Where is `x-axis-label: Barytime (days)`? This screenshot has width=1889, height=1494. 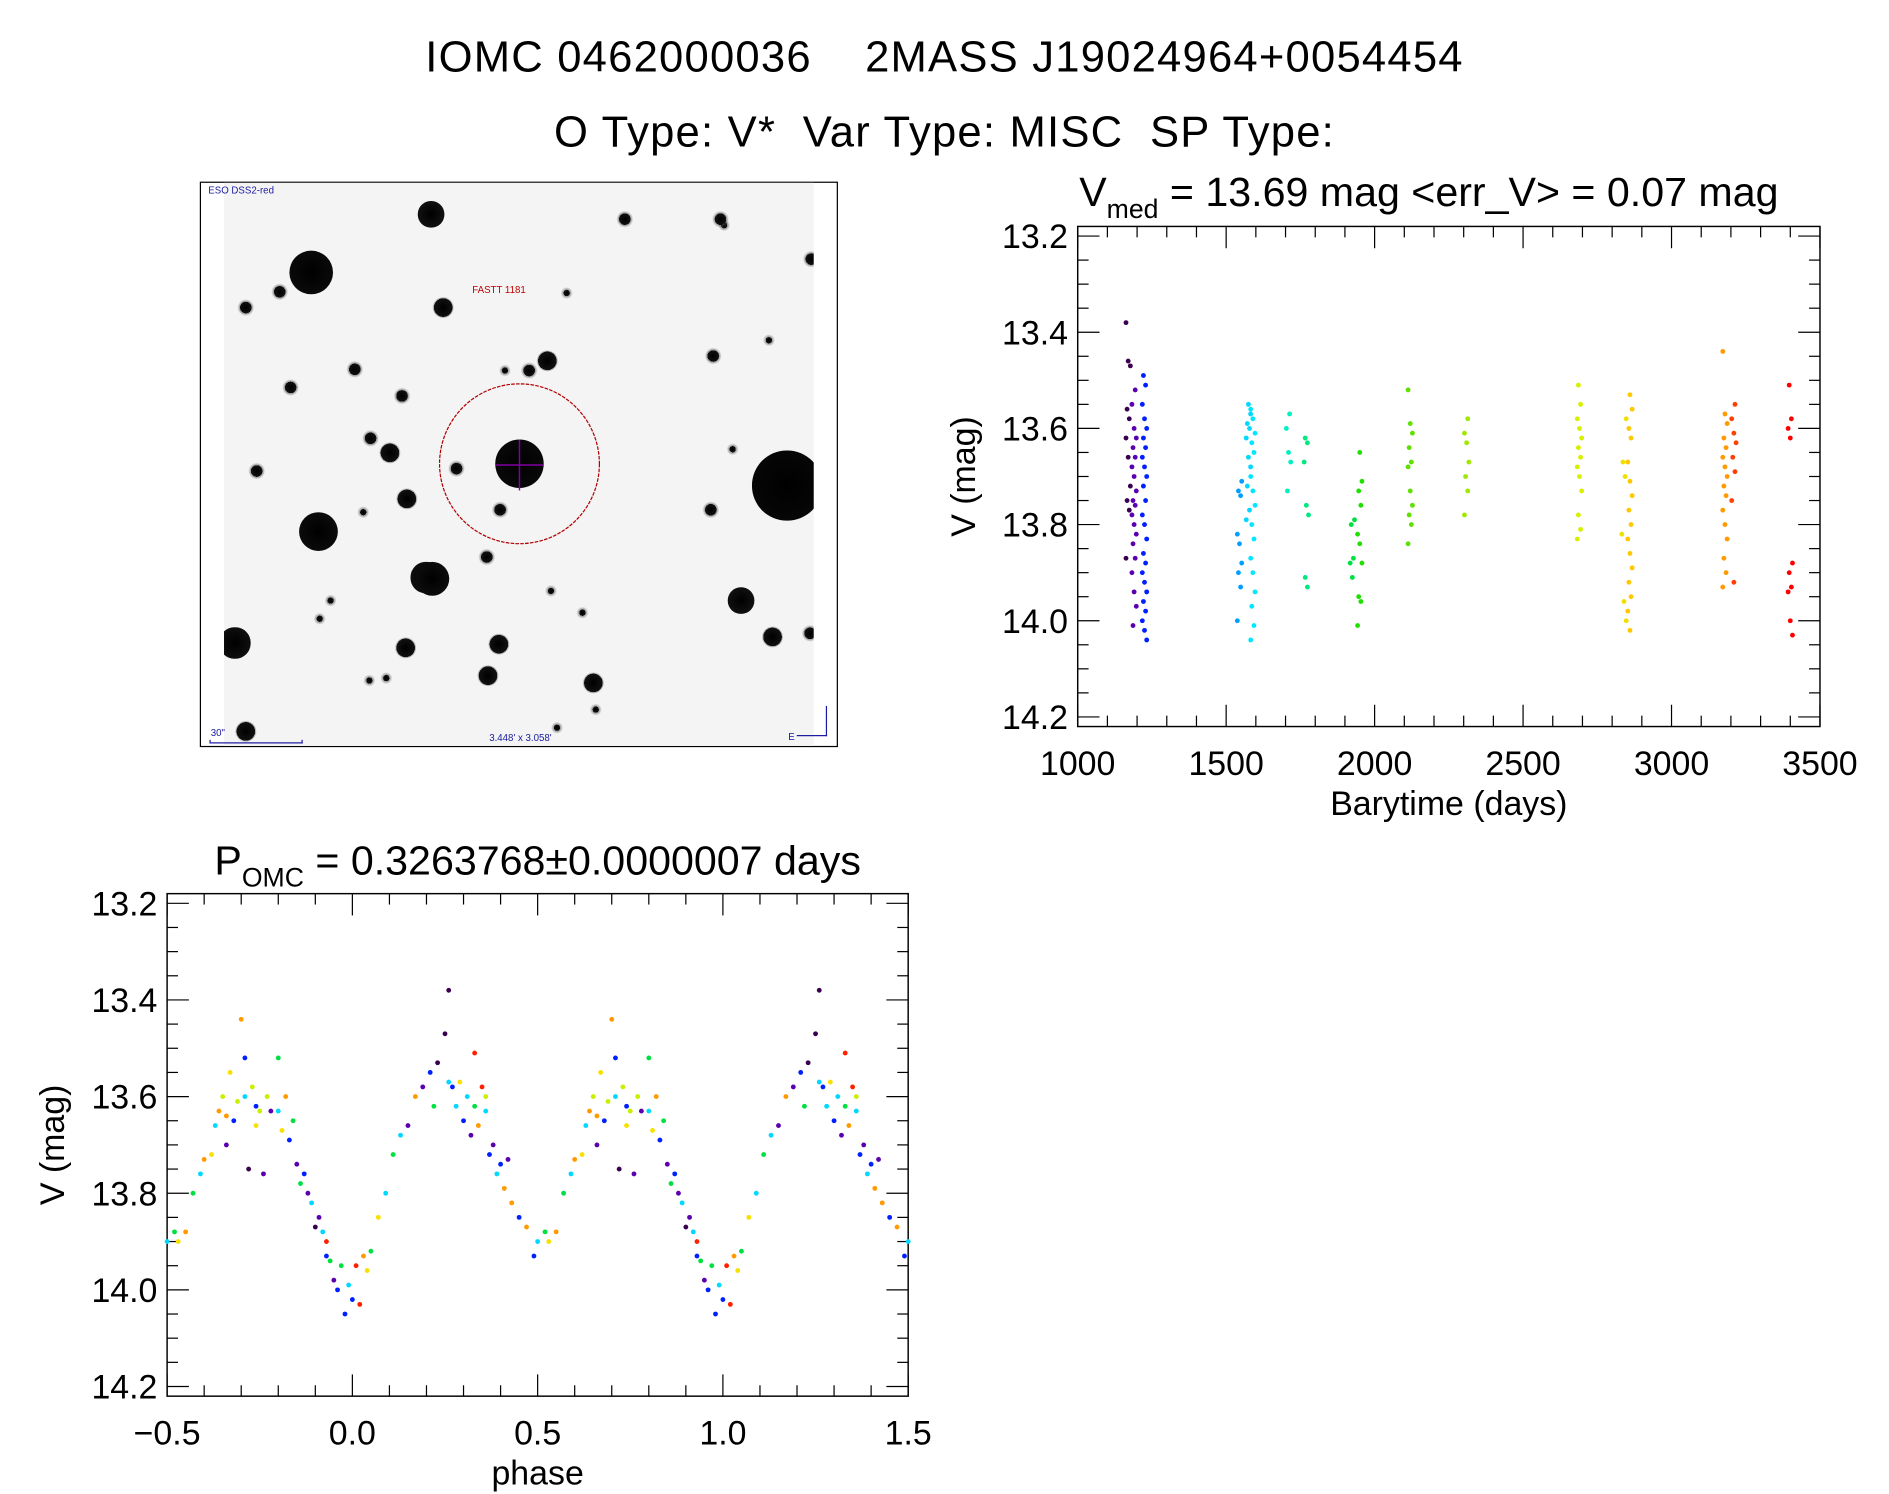 x-axis-label: Barytime (days) is located at coordinates (1448, 804).